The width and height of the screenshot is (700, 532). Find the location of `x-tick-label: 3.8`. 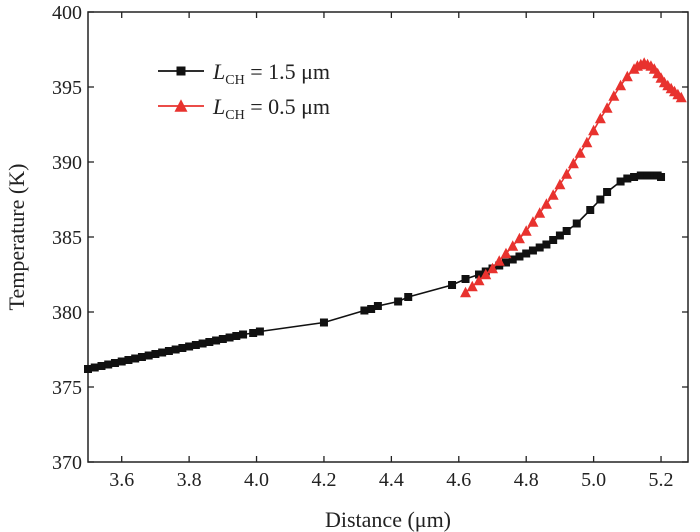

x-tick-label: 3.8 is located at coordinates (189, 480).